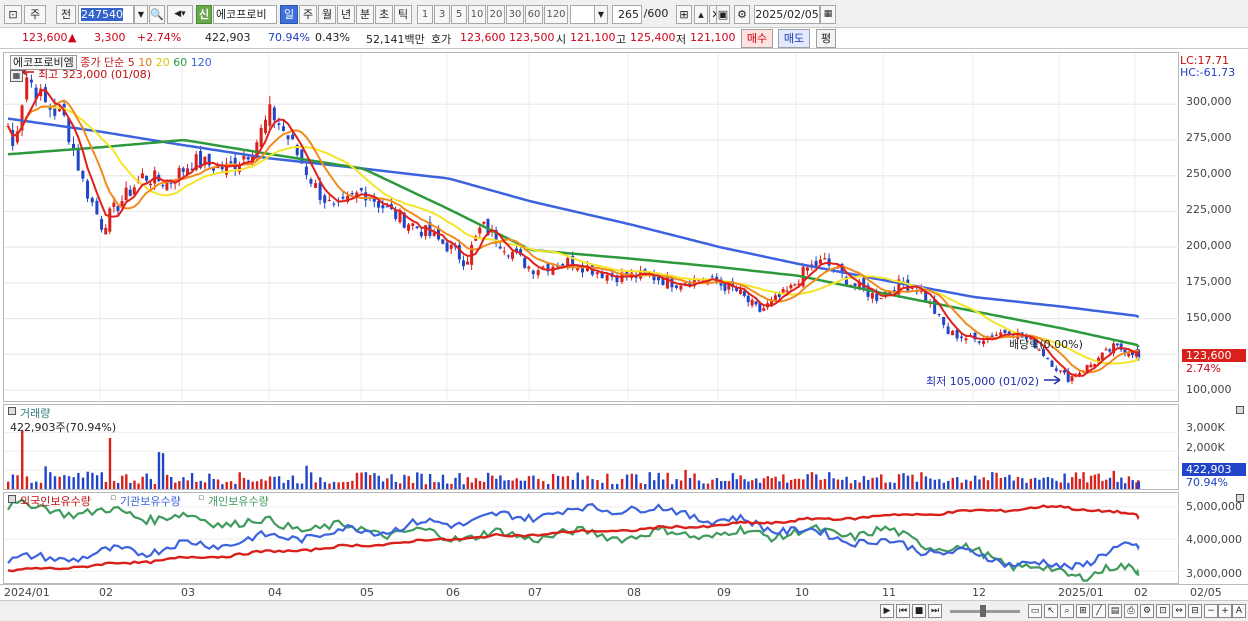 This screenshot has width=1248, height=621. I want to click on foreign-line, so click(573, 538).